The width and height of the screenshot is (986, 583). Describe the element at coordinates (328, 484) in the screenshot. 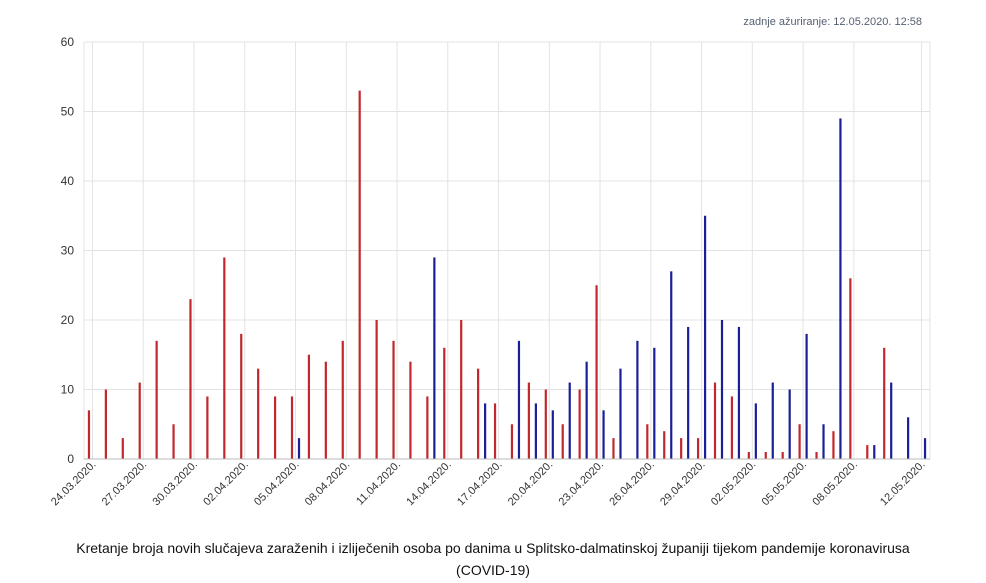

I see `x-tick-label: 08.04.2020.` at that location.